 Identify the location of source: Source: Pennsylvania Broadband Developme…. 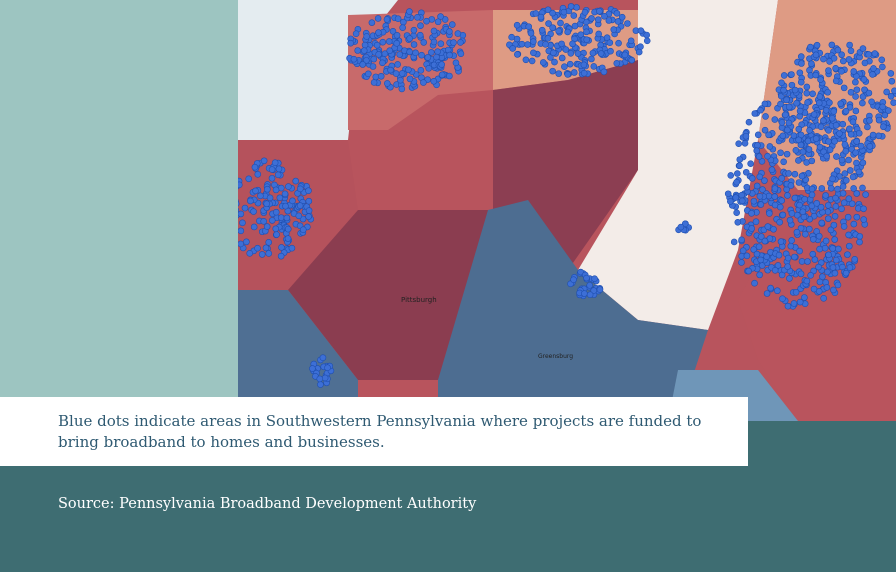
(267, 504).